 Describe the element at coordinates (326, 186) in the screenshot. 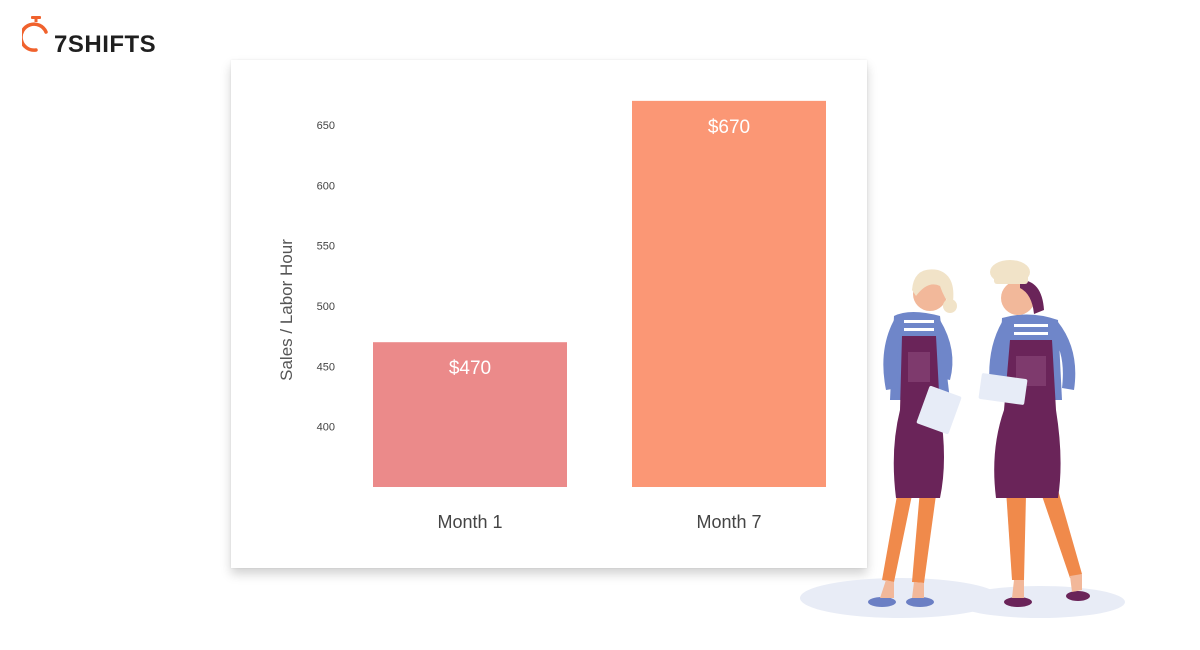

I see `y-tick-label: 600` at that location.